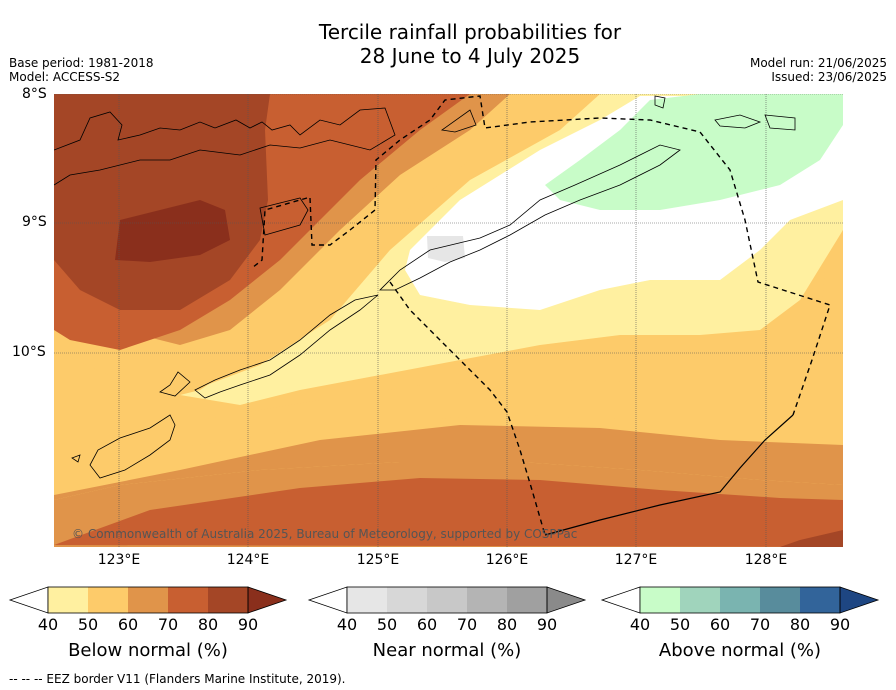 Image resolution: width=896 pixels, height=690 pixels. What do you see at coordinates (507, 624) in the screenshot?
I see `cbar-near-tick: 80` at bounding box center [507, 624].